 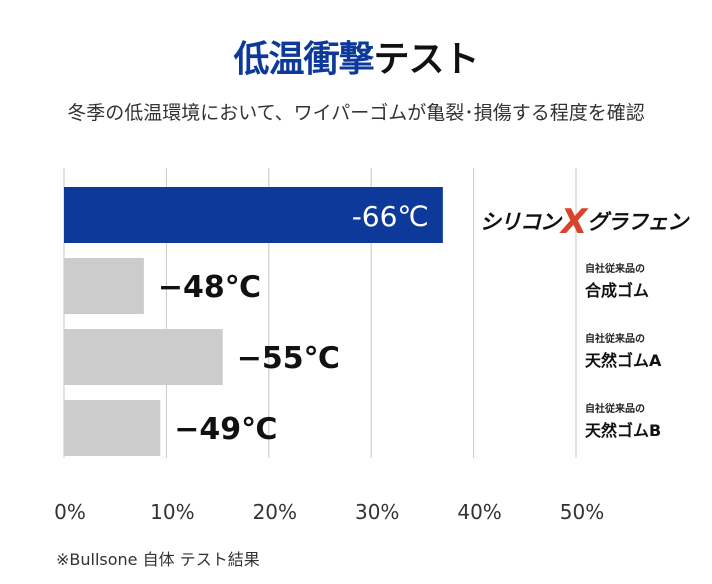 I want to click on title-rest: テスト, so click(x=426, y=59).